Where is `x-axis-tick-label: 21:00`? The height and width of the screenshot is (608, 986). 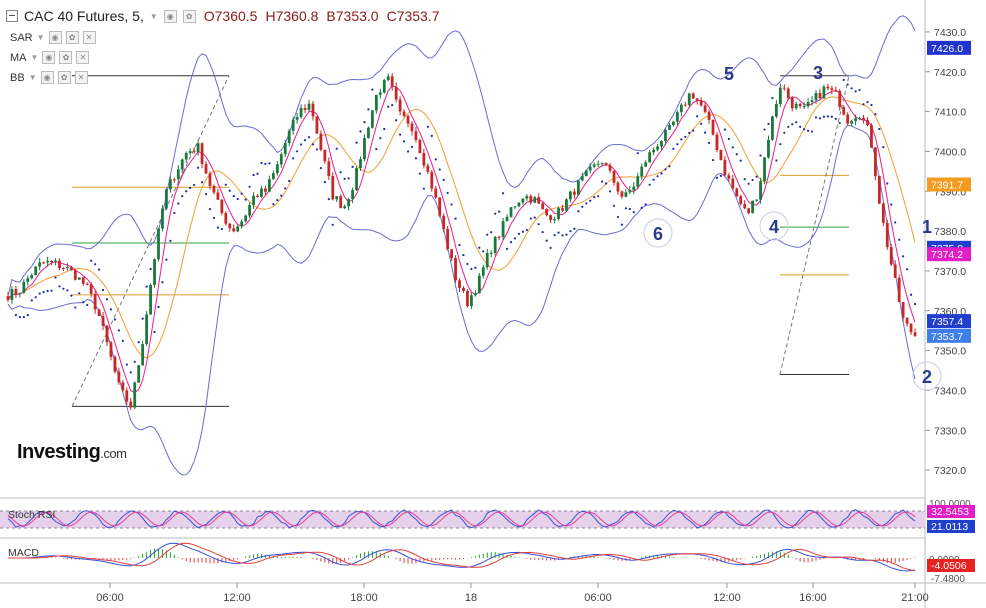 x-axis-tick-label: 21:00 is located at coordinates (915, 598).